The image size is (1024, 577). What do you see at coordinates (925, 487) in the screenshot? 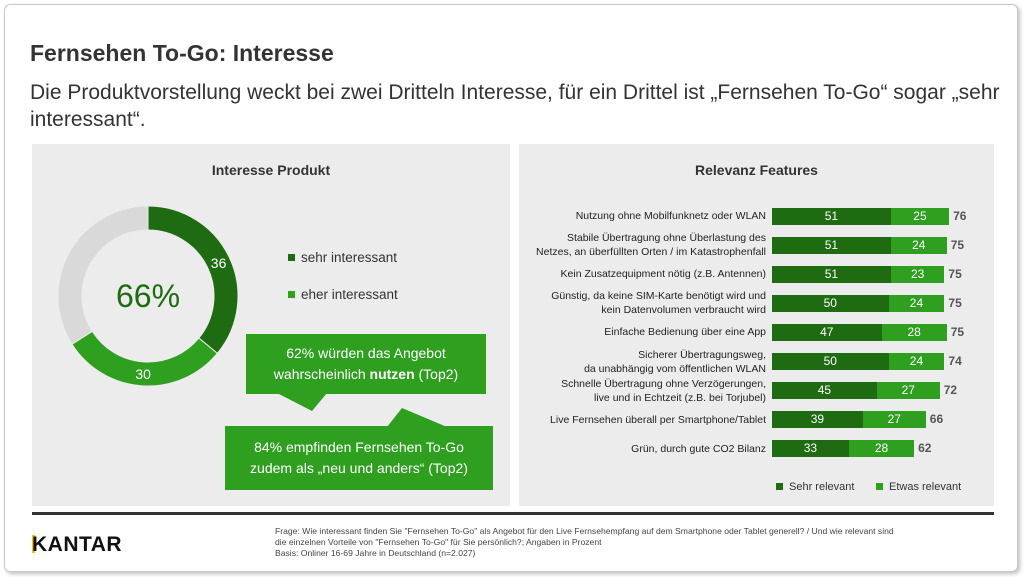
I see `legend-label: Etwas relevant` at bounding box center [925, 487].